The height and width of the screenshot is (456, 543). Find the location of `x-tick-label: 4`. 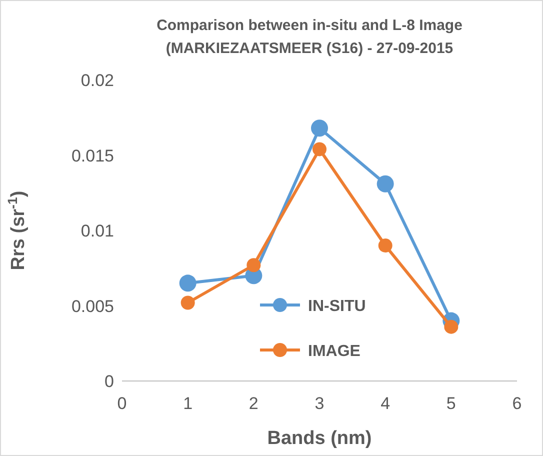

x-tick-label: 4 is located at coordinates (385, 403).